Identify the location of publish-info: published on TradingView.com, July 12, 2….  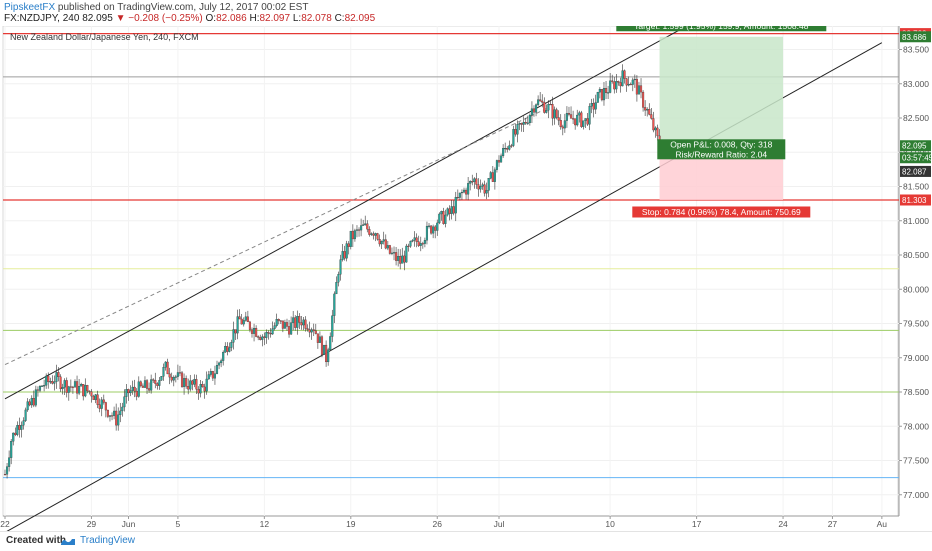
(183, 7).